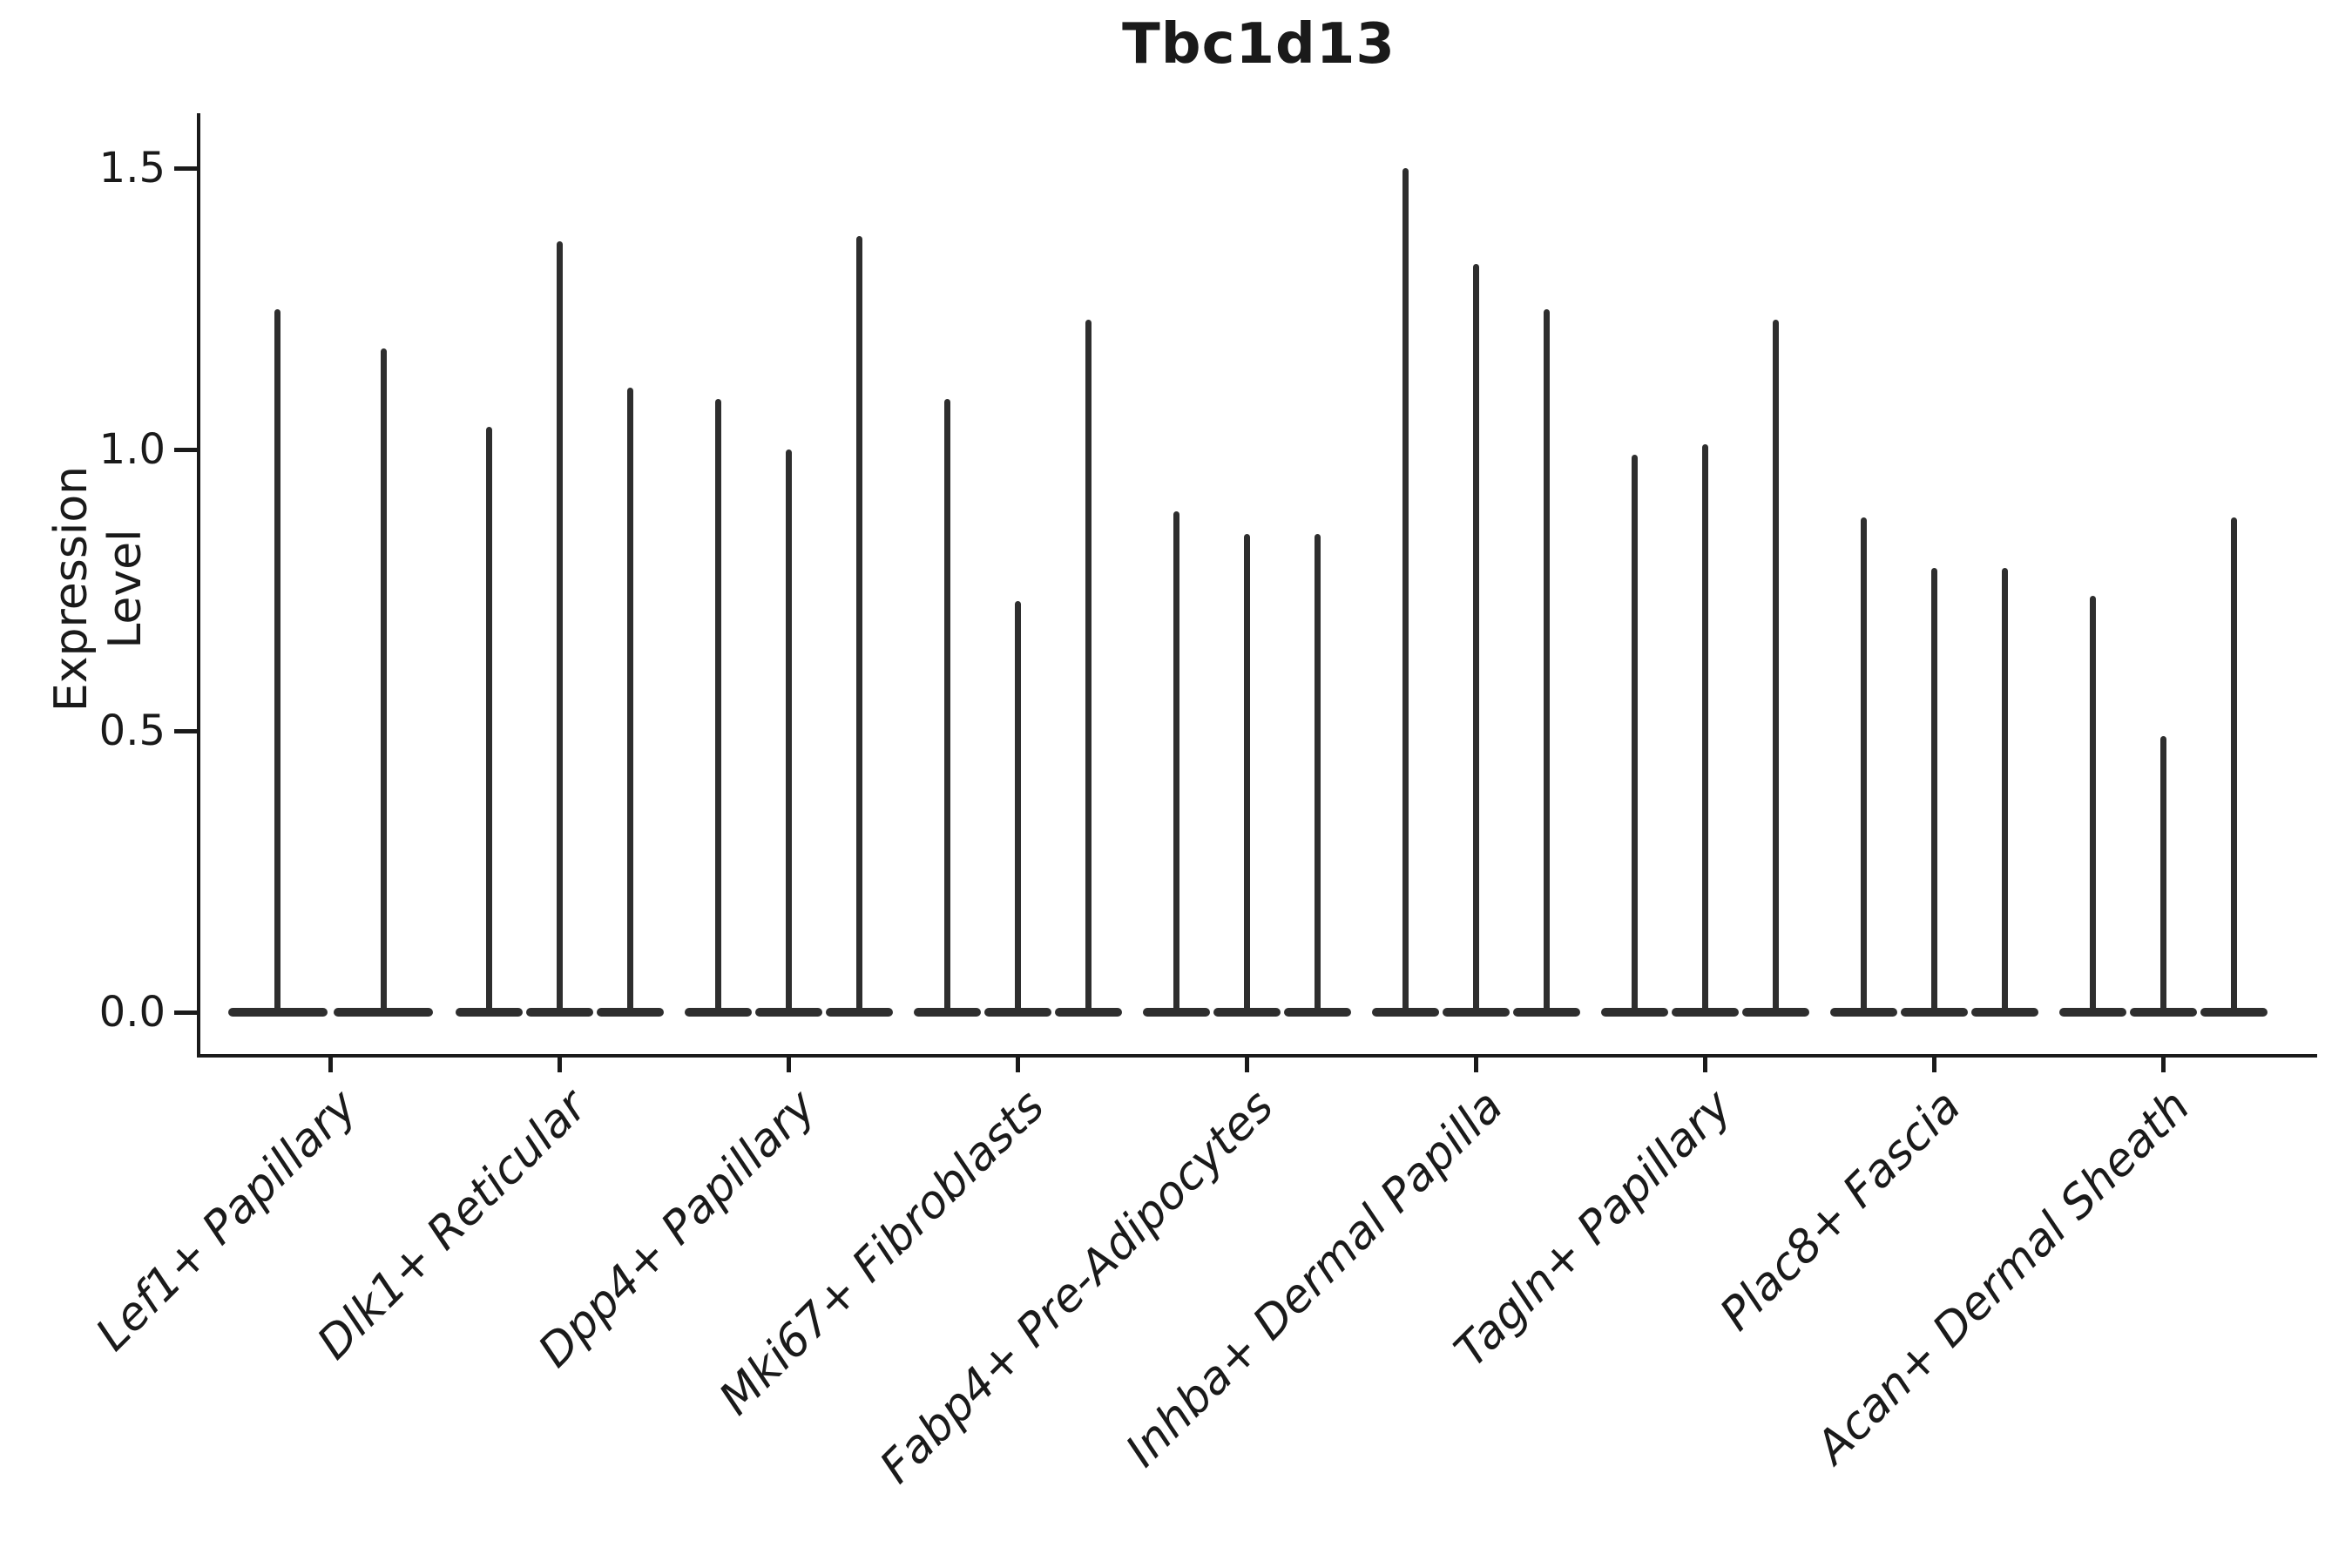 The image size is (2352, 1568). I want to click on chart-title: Tbc1d13, so click(1259, 44).